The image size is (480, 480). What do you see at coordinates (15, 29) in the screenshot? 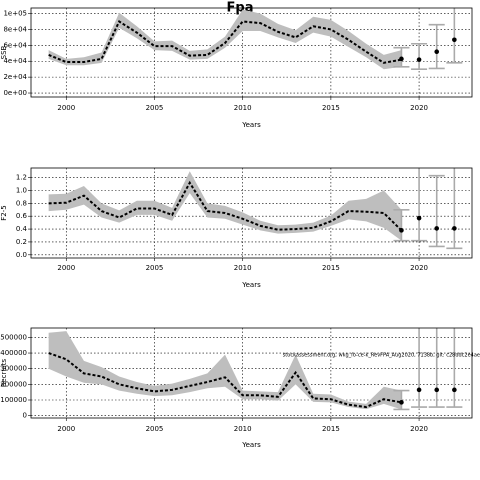
I see `y-tick-label: 8e+04` at bounding box center [15, 29].